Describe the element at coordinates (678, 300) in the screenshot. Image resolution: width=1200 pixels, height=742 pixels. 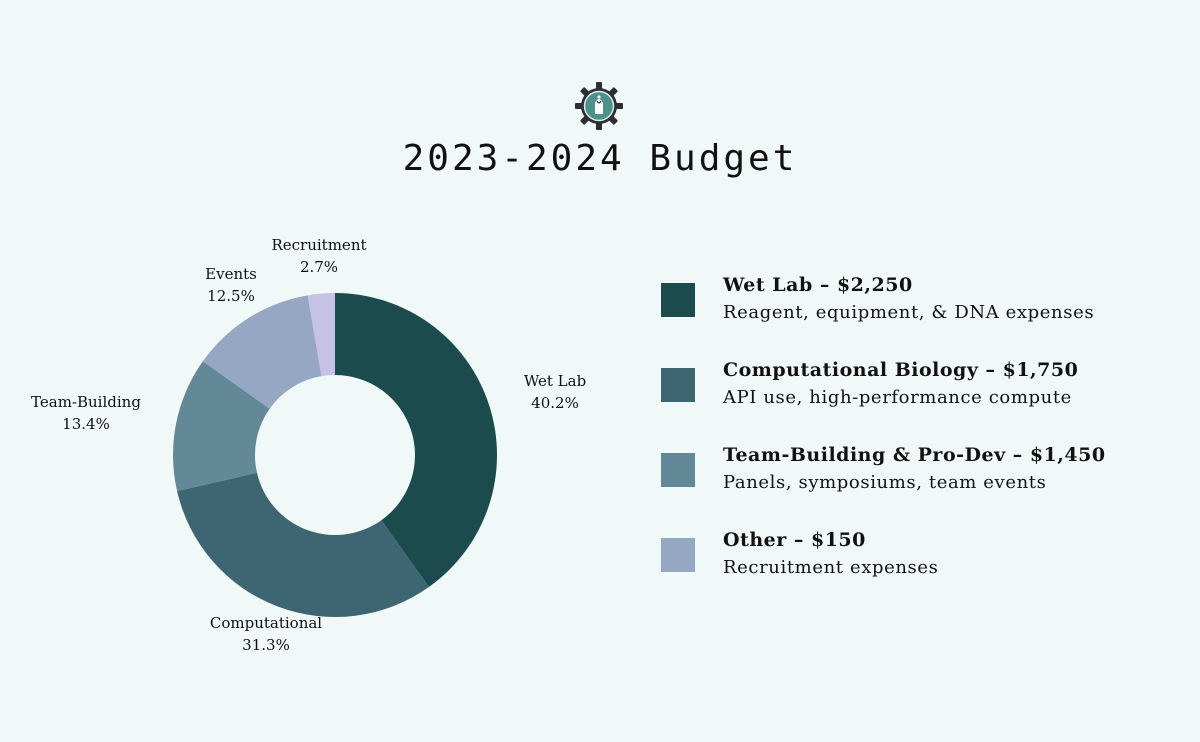
I see `legend-swatch-wet-lab` at that location.